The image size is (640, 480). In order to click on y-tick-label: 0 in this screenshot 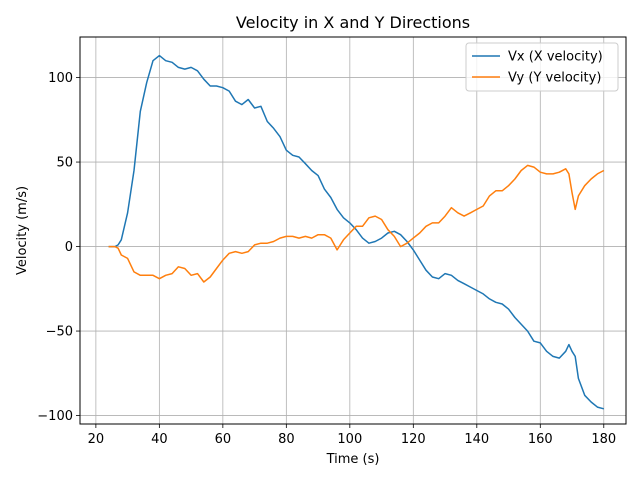, I will do `click(69, 247)`.